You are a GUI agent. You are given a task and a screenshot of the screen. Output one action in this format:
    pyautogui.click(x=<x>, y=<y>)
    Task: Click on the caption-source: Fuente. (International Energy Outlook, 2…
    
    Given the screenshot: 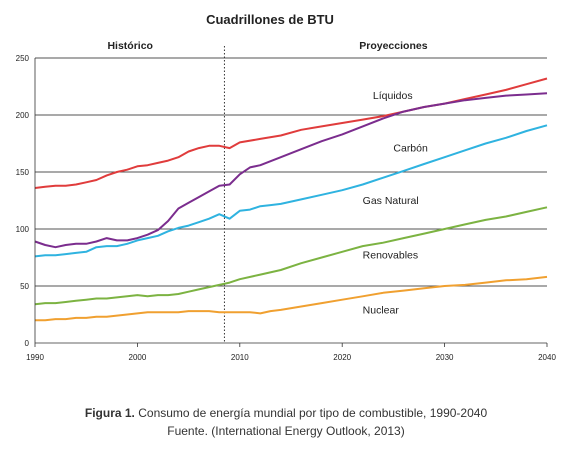 What is the action you would take?
    pyautogui.click(x=286, y=431)
    